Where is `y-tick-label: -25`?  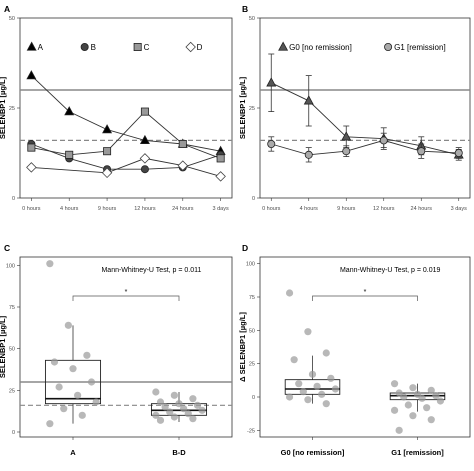 y-tick-label: -25 is located at coordinates (251, 431).